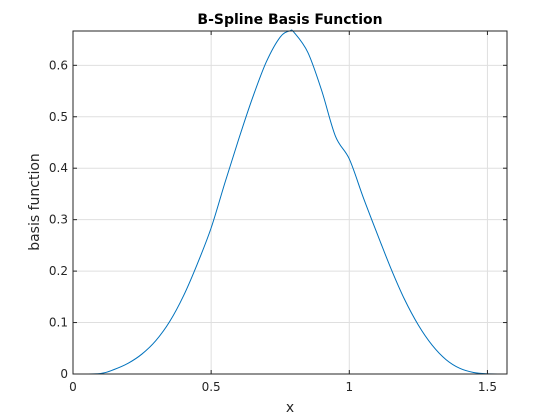  Describe the element at coordinates (35, 202) in the screenshot. I see `y-axis-label: basis function` at that location.